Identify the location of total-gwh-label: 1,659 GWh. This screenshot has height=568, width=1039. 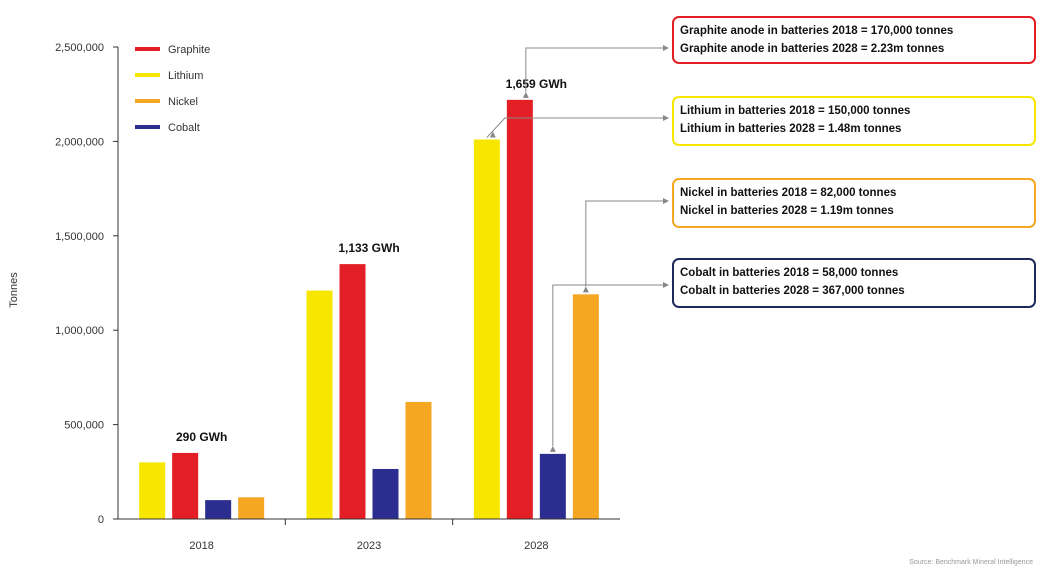
(536, 84).